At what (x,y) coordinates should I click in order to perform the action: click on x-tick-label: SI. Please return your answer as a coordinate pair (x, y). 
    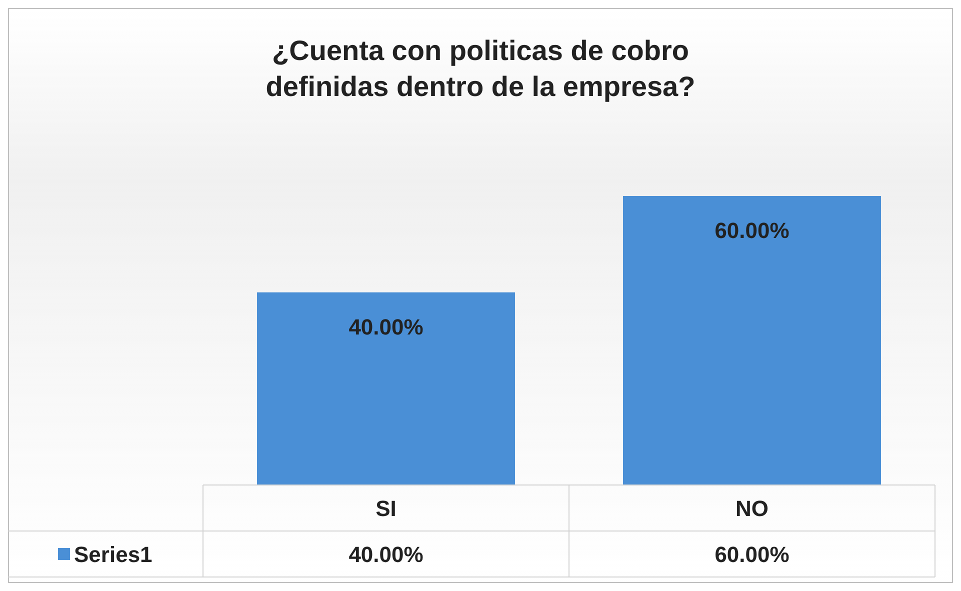
    Looking at the image, I should click on (386, 508).